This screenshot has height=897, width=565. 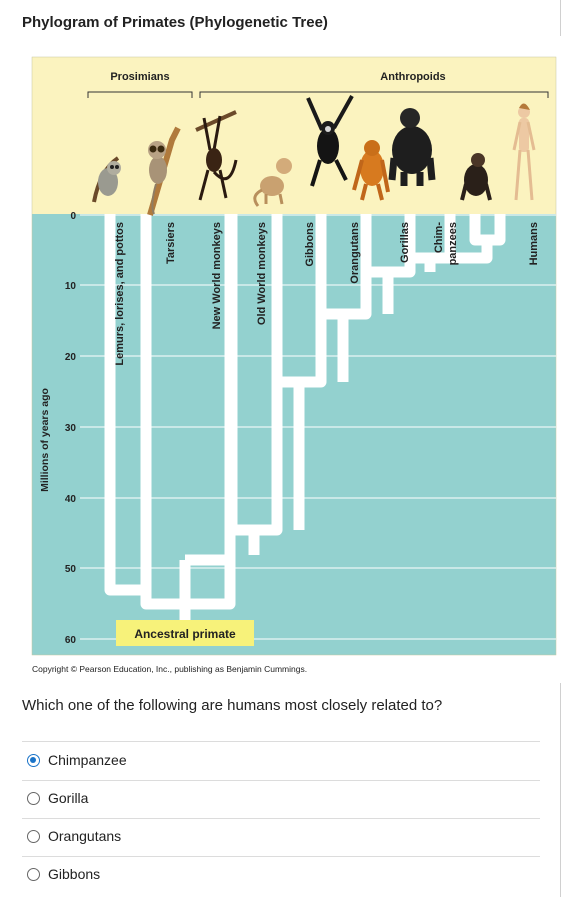 What do you see at coordinates (106, 179) in the screenshot?
I see `loris-illustration` at bounding box center [106, 179].